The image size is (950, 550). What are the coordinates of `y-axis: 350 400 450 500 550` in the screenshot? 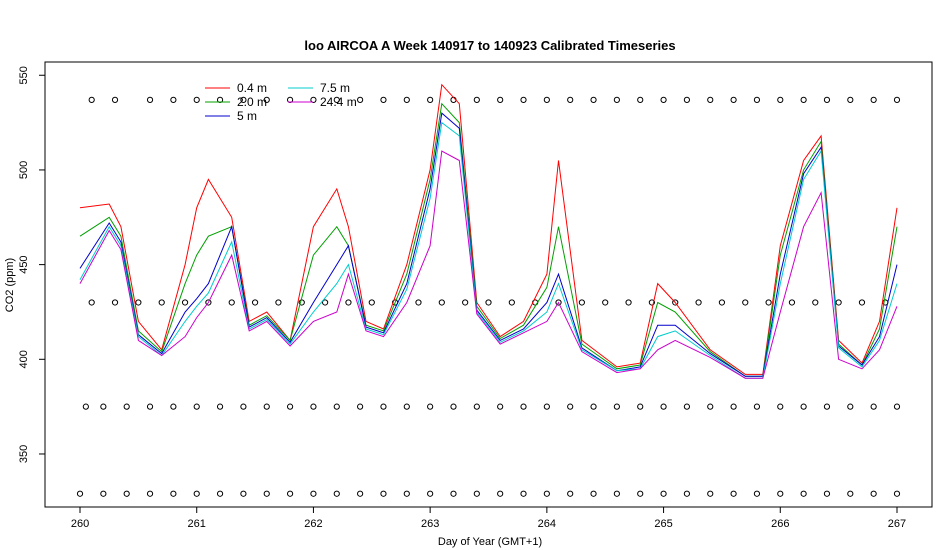 It's located at (31, 264).